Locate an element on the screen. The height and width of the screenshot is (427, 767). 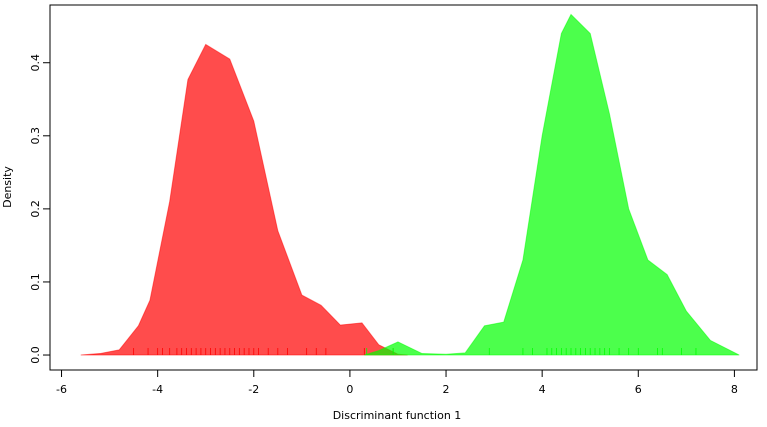
x-axis-label: Discriminant function 1 is located at coordinates (397, 415).